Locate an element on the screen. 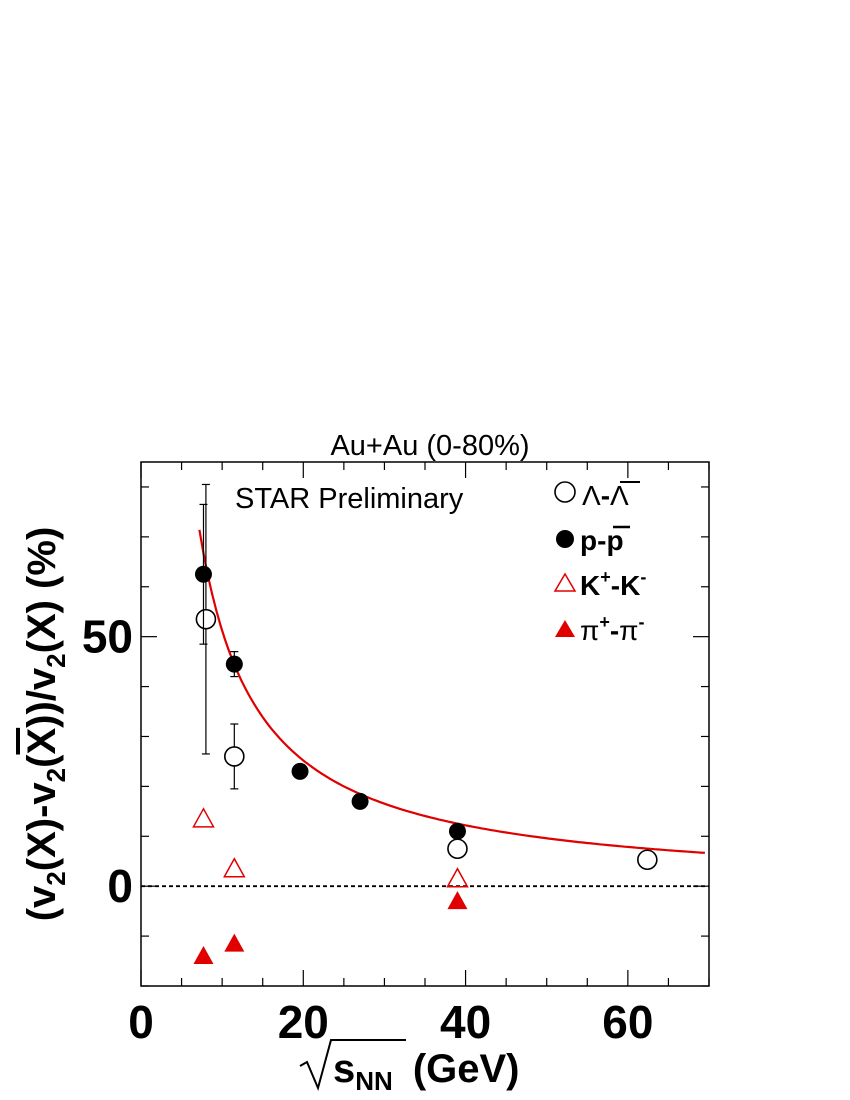  y-tick-label: 50 is located at coordinates (107, 637).